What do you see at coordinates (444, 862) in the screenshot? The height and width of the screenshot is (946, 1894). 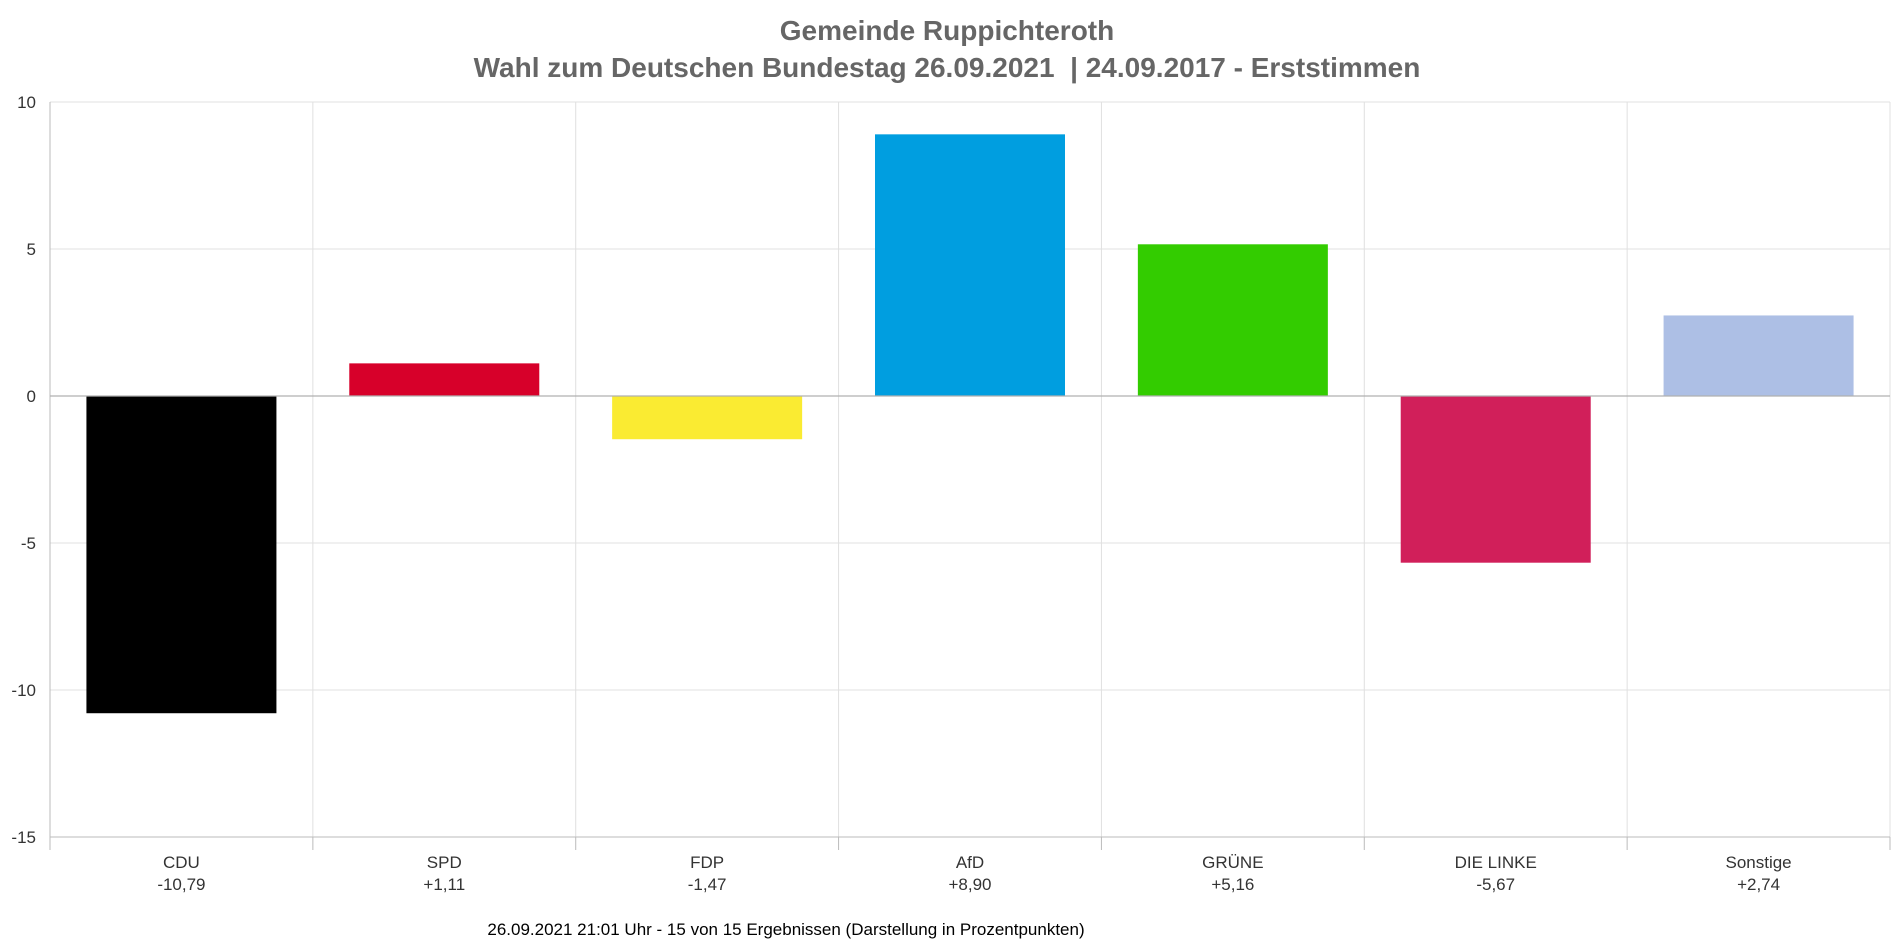 I see `x-category-label: SPD` at bounding box center [444, 862].